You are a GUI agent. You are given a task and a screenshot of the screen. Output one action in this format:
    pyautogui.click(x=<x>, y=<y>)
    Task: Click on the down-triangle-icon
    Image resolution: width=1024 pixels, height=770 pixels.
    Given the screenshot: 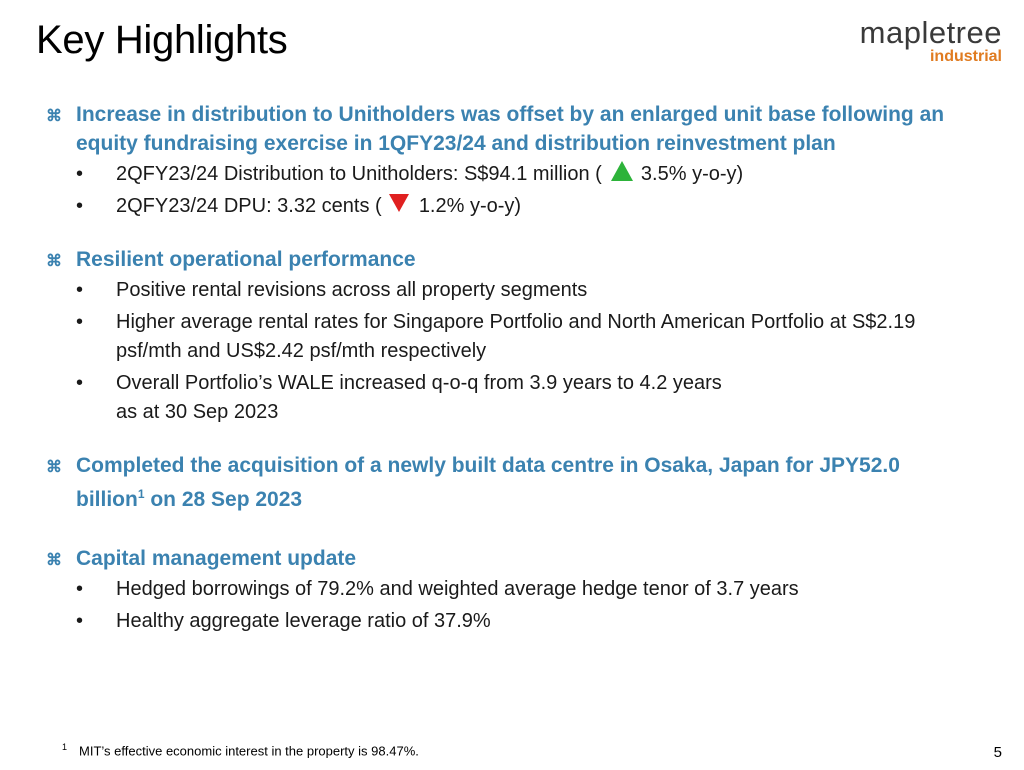 What is the action you would take?
    pyautogui.click(x=399, y=203)
    